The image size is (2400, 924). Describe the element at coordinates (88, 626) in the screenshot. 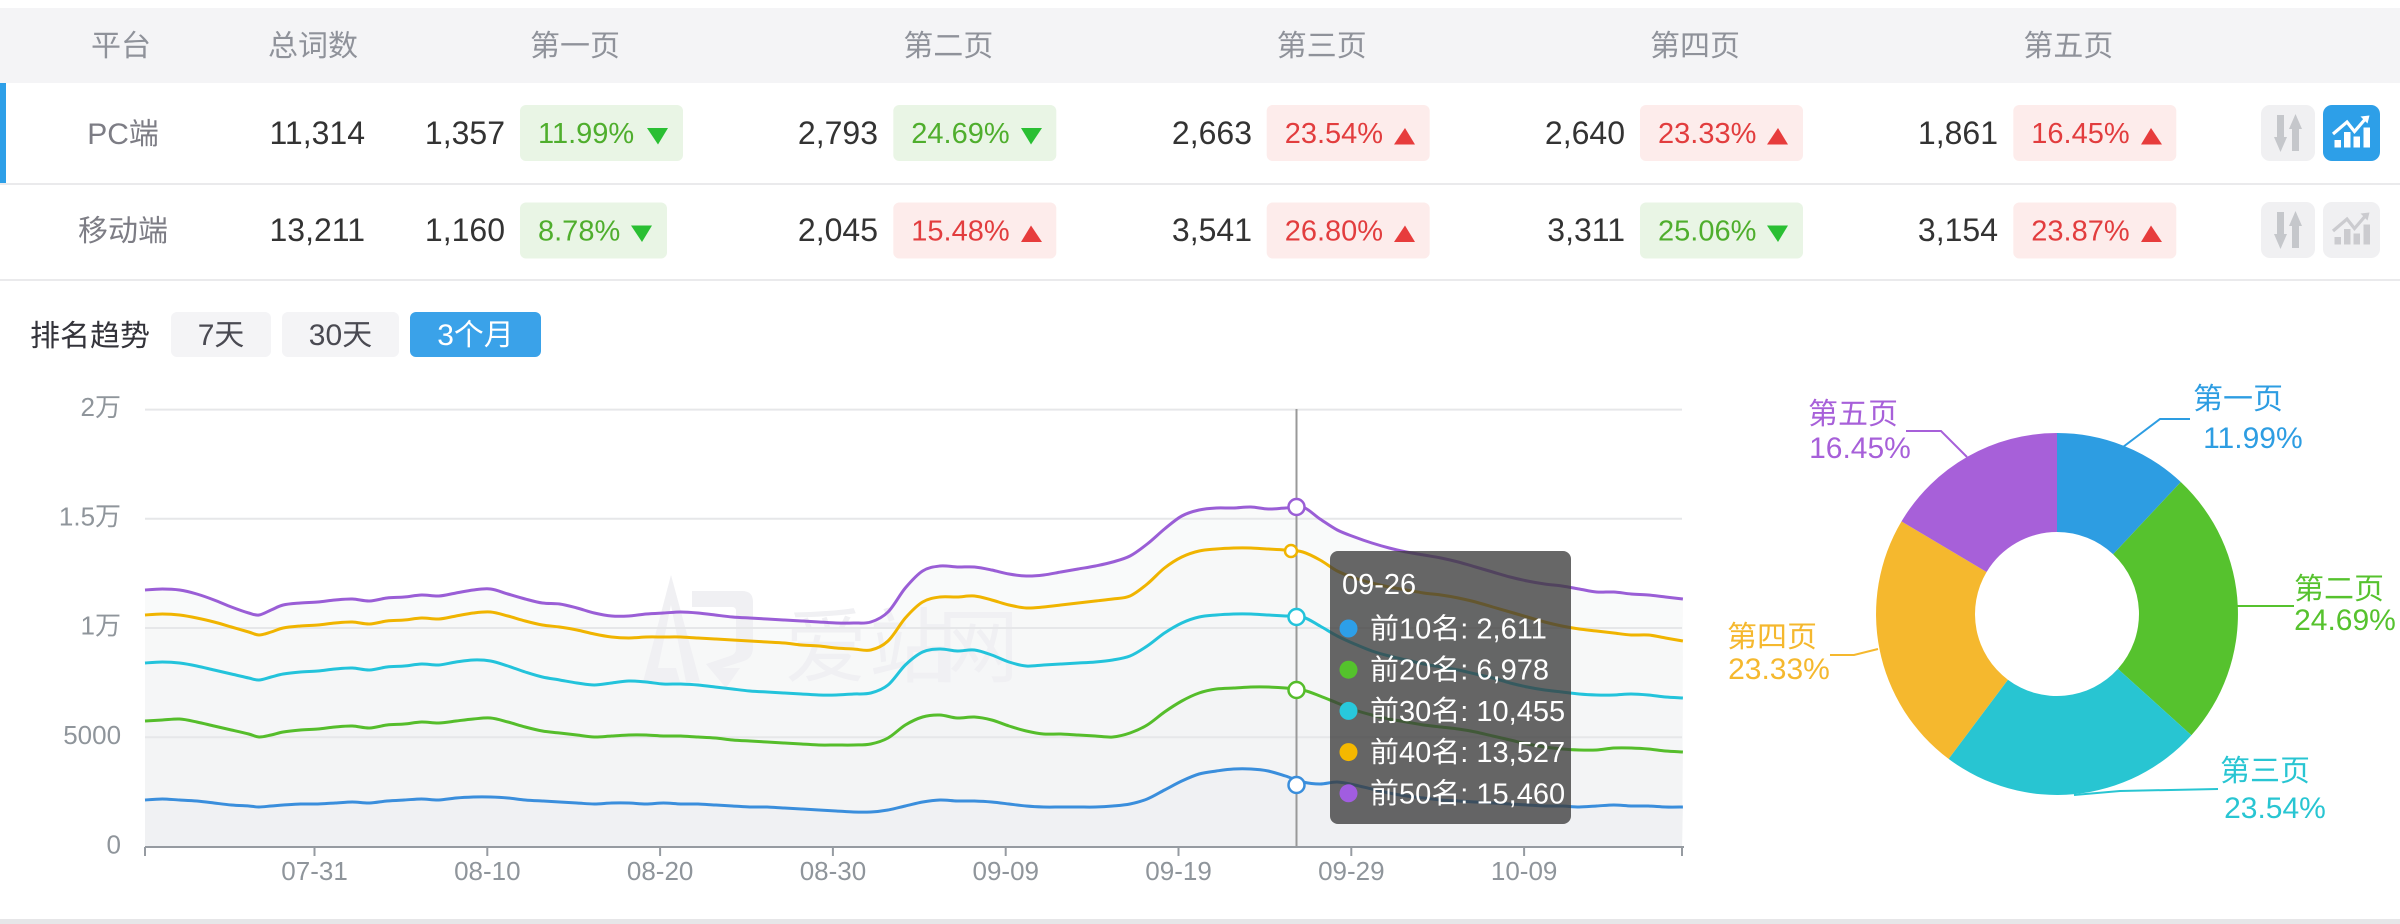

I see `svg-text: 1` at that location.